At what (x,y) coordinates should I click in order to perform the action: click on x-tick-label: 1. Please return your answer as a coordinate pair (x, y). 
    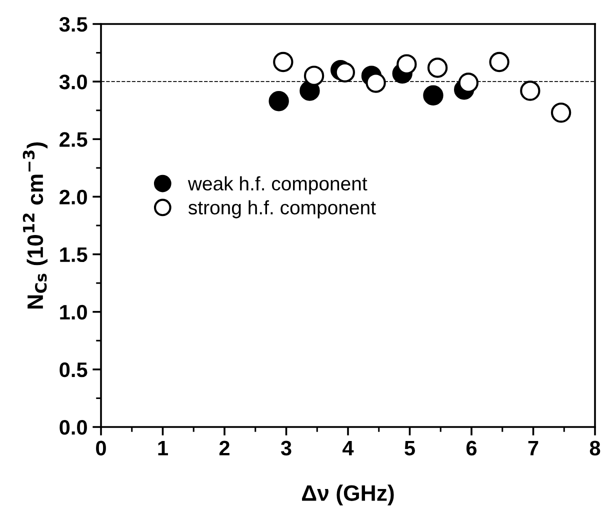
    Looking at the image, I should click on (163, 448).